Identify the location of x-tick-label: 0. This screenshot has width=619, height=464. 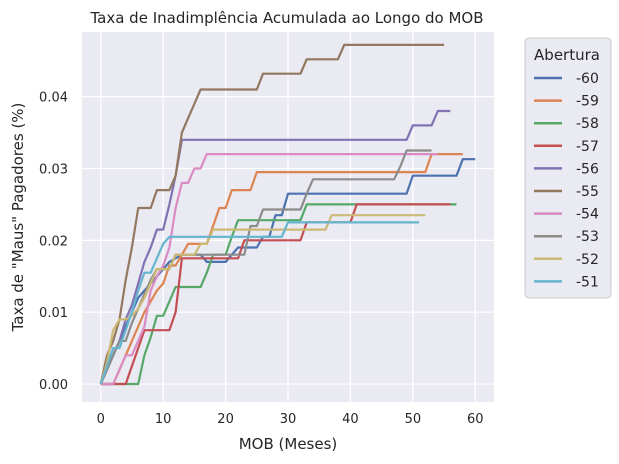
(101, 419).